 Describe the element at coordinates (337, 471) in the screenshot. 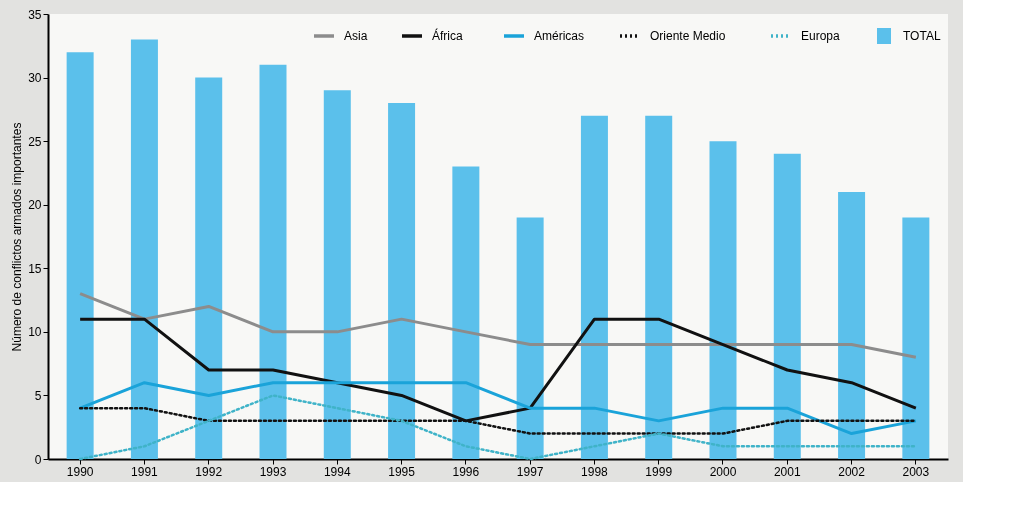

I see `x-tick-label: 1994` at that location.